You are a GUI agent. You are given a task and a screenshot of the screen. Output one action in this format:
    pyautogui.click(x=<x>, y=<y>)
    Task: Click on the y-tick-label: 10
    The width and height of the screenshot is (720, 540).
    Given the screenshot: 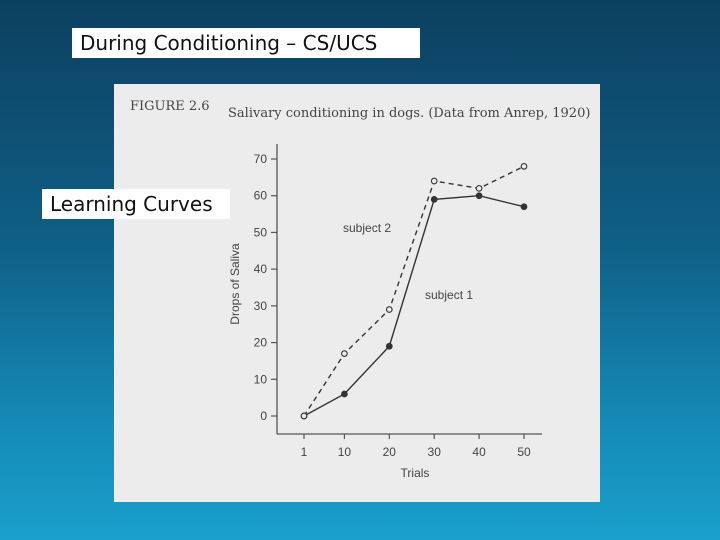 What is the action you would take?
    pyautogui.click(x=261, y=379)
    